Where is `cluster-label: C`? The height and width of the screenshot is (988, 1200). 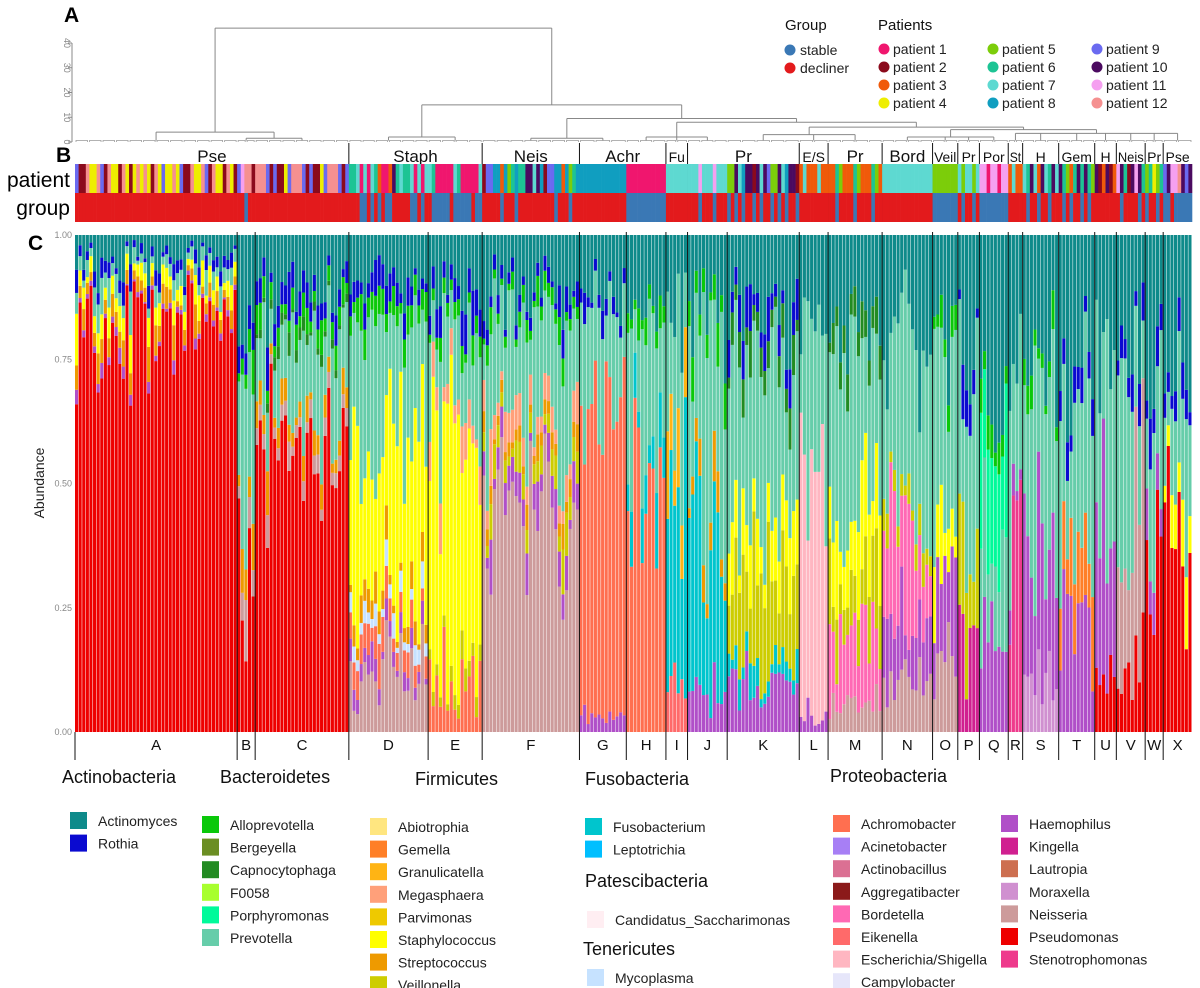 cluster-label: C is located at coordinates (302, 745).